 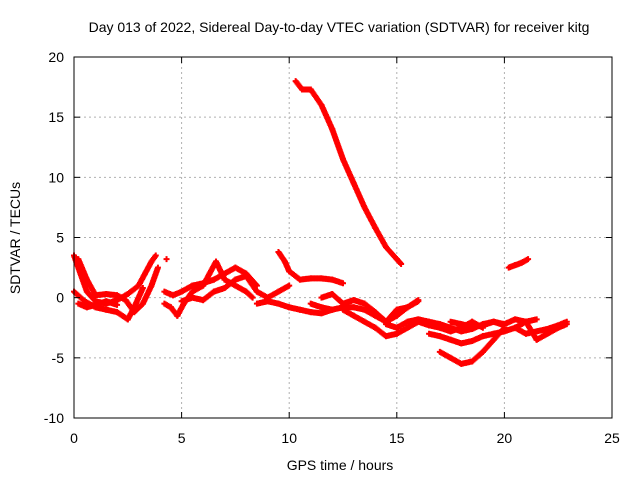 What do you see at coordinates (541, 327) in the screenshot?
I see `series-arc-r` at bounding box center [541, 327].